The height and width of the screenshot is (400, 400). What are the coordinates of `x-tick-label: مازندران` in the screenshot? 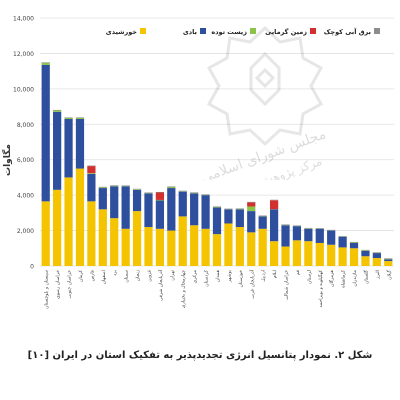 It's located at (355, 277).